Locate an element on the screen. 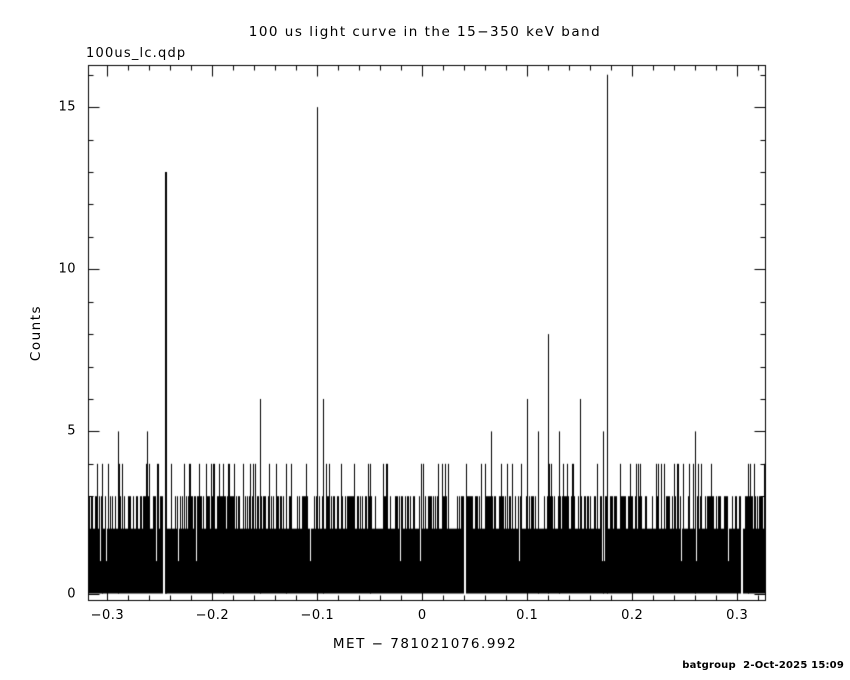 This screenshot has height=680, width=850. y-axis-label: Counts is located at coordinates (36, 333).